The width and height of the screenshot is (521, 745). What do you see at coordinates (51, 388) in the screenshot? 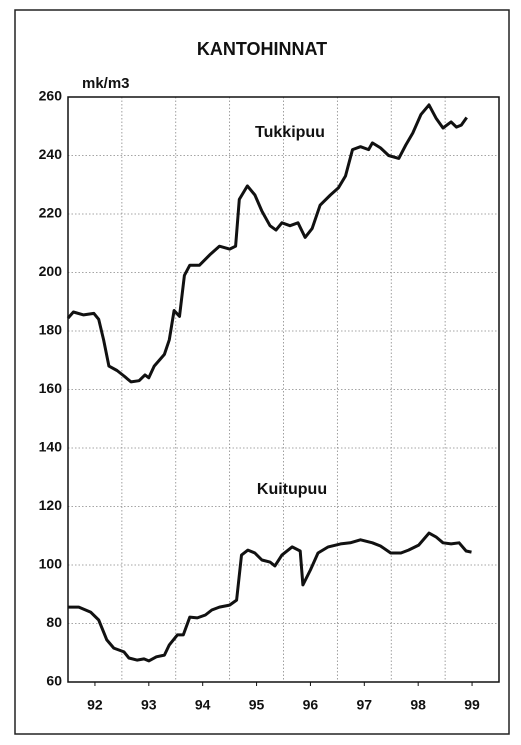
I see `y-tick-label: 160` at bounding box center [51, 388].